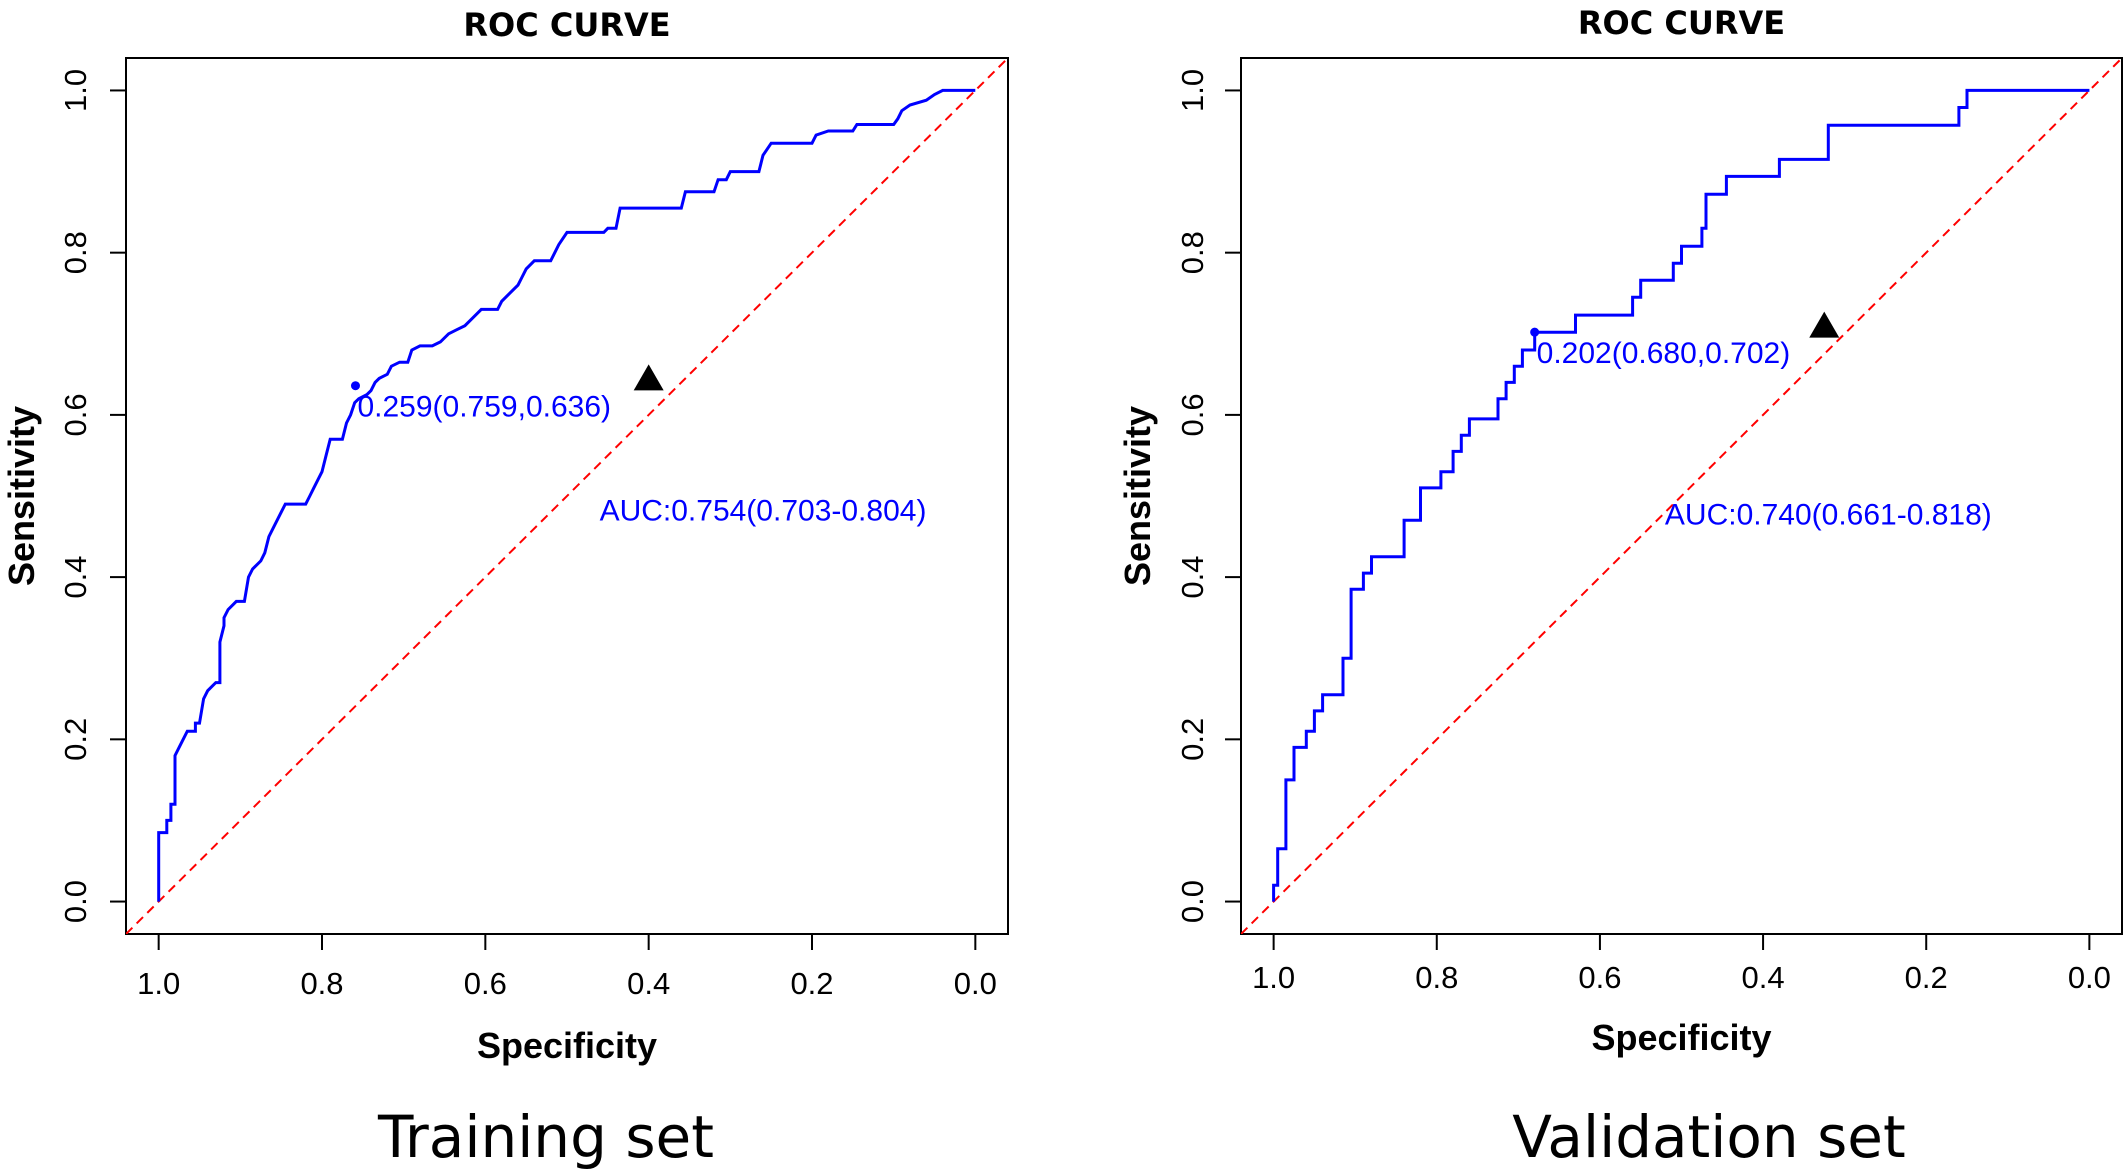 The image size is (2128, 1176). I want to click on panel-caption: Training set, so click(545, 1137).